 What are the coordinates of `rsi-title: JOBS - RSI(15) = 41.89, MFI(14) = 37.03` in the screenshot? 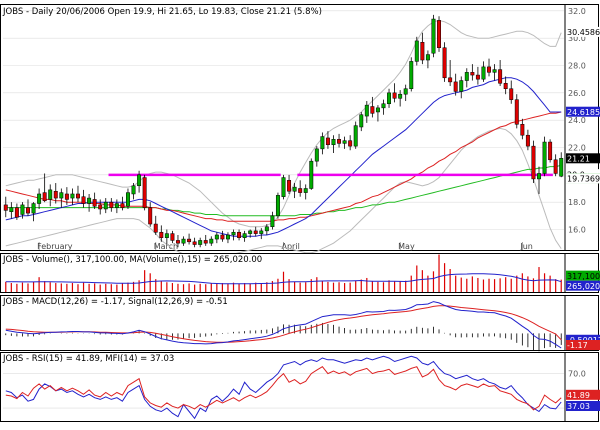 It's located at (88, 359).